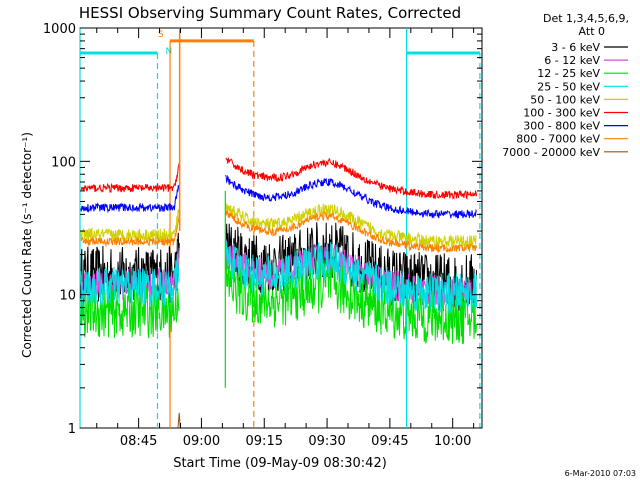 The height and width of the screenshot is (484, 640). Describe the element at coordinates (326, 441) in the screenshot. I see `x-tick-label: 09:30` at that location.